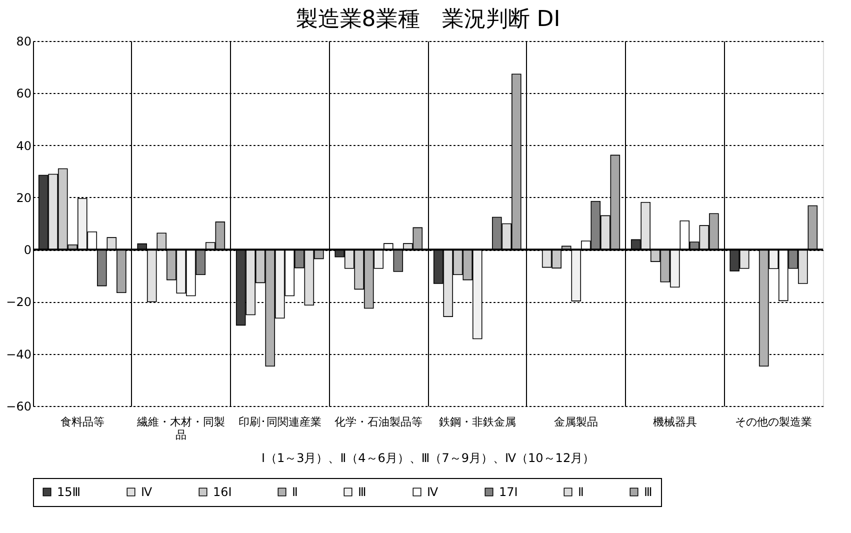 This screenshot has width=851, height=533. Describe the element at coordinates (19, 354) in the screenshot. I see `y-tick-label: −40` at that location.